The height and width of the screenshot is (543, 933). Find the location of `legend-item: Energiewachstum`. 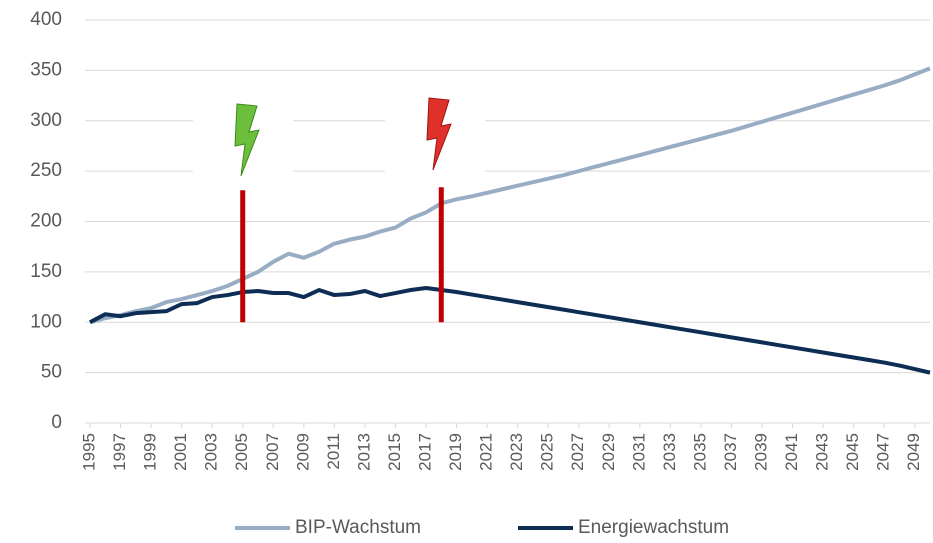

legend-item: Energiewachstum is located at coordinates (623, 527).